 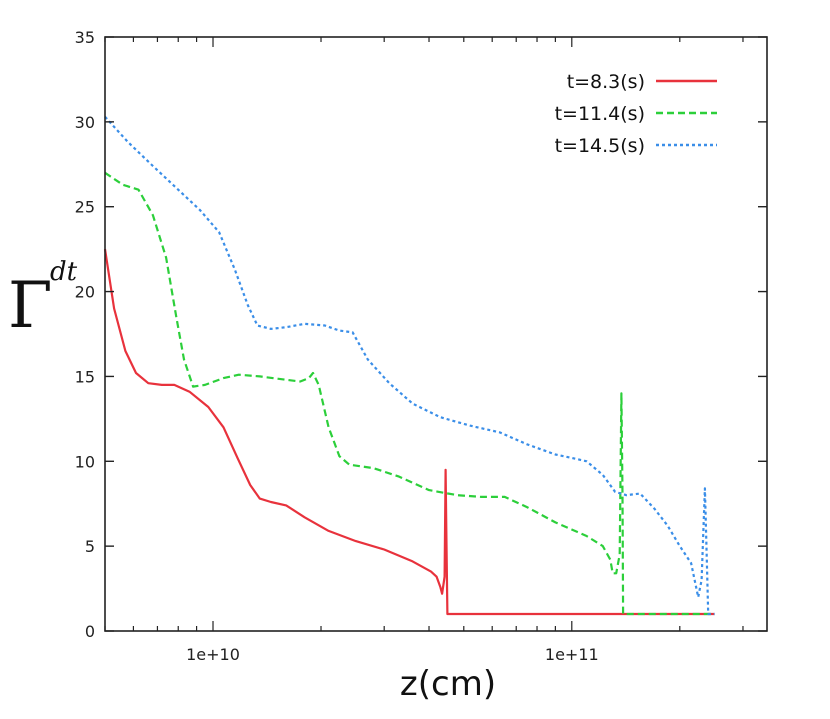 I want to click on y-tick-label: 25, so click(x=85, y=207).